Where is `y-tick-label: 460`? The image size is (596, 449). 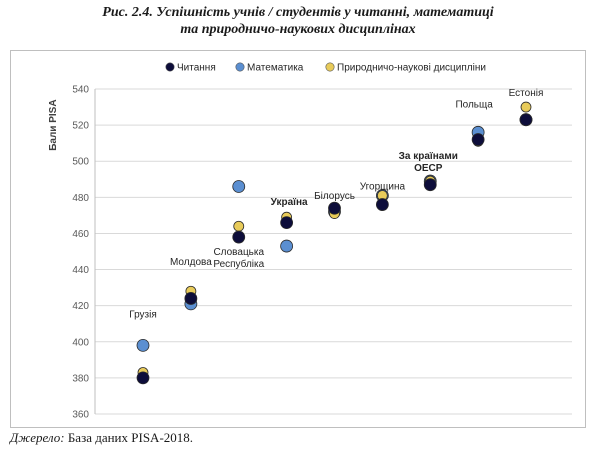
y-tick-label: 460 is located at coordinates (80, 234).